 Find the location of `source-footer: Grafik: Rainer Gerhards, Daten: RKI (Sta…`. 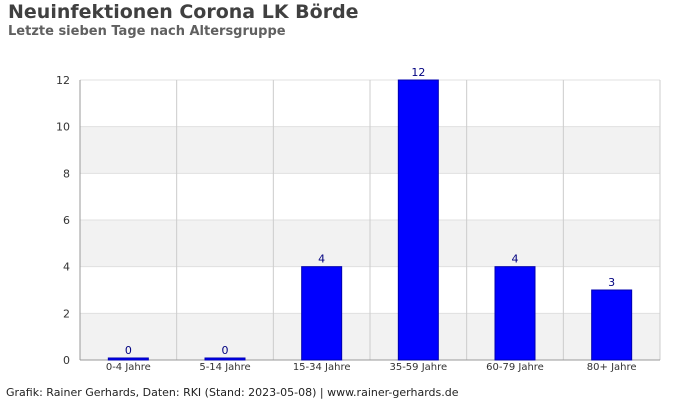

source-footer: Grafik: Rainer Gerhards, Daten: RKI (Sta… is located at coordinates (232, 392).